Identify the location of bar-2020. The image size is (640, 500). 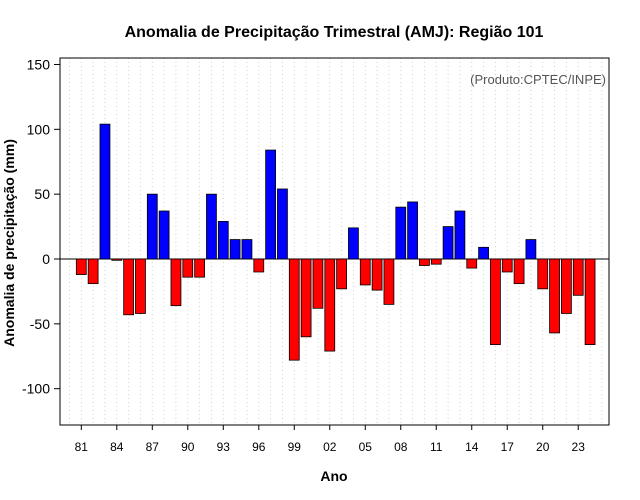
(543, 274).